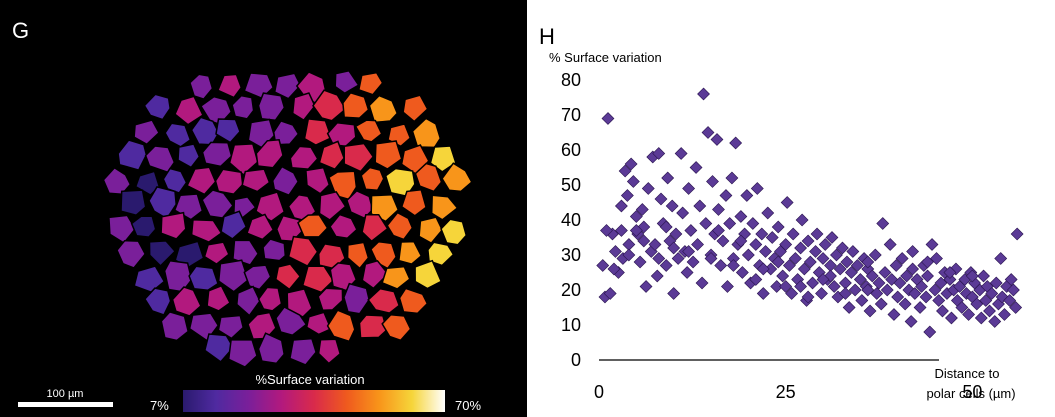  Describe the element at coordinates (571, 325) in the screenshot. I see `y-tick-label: 10` at that location.